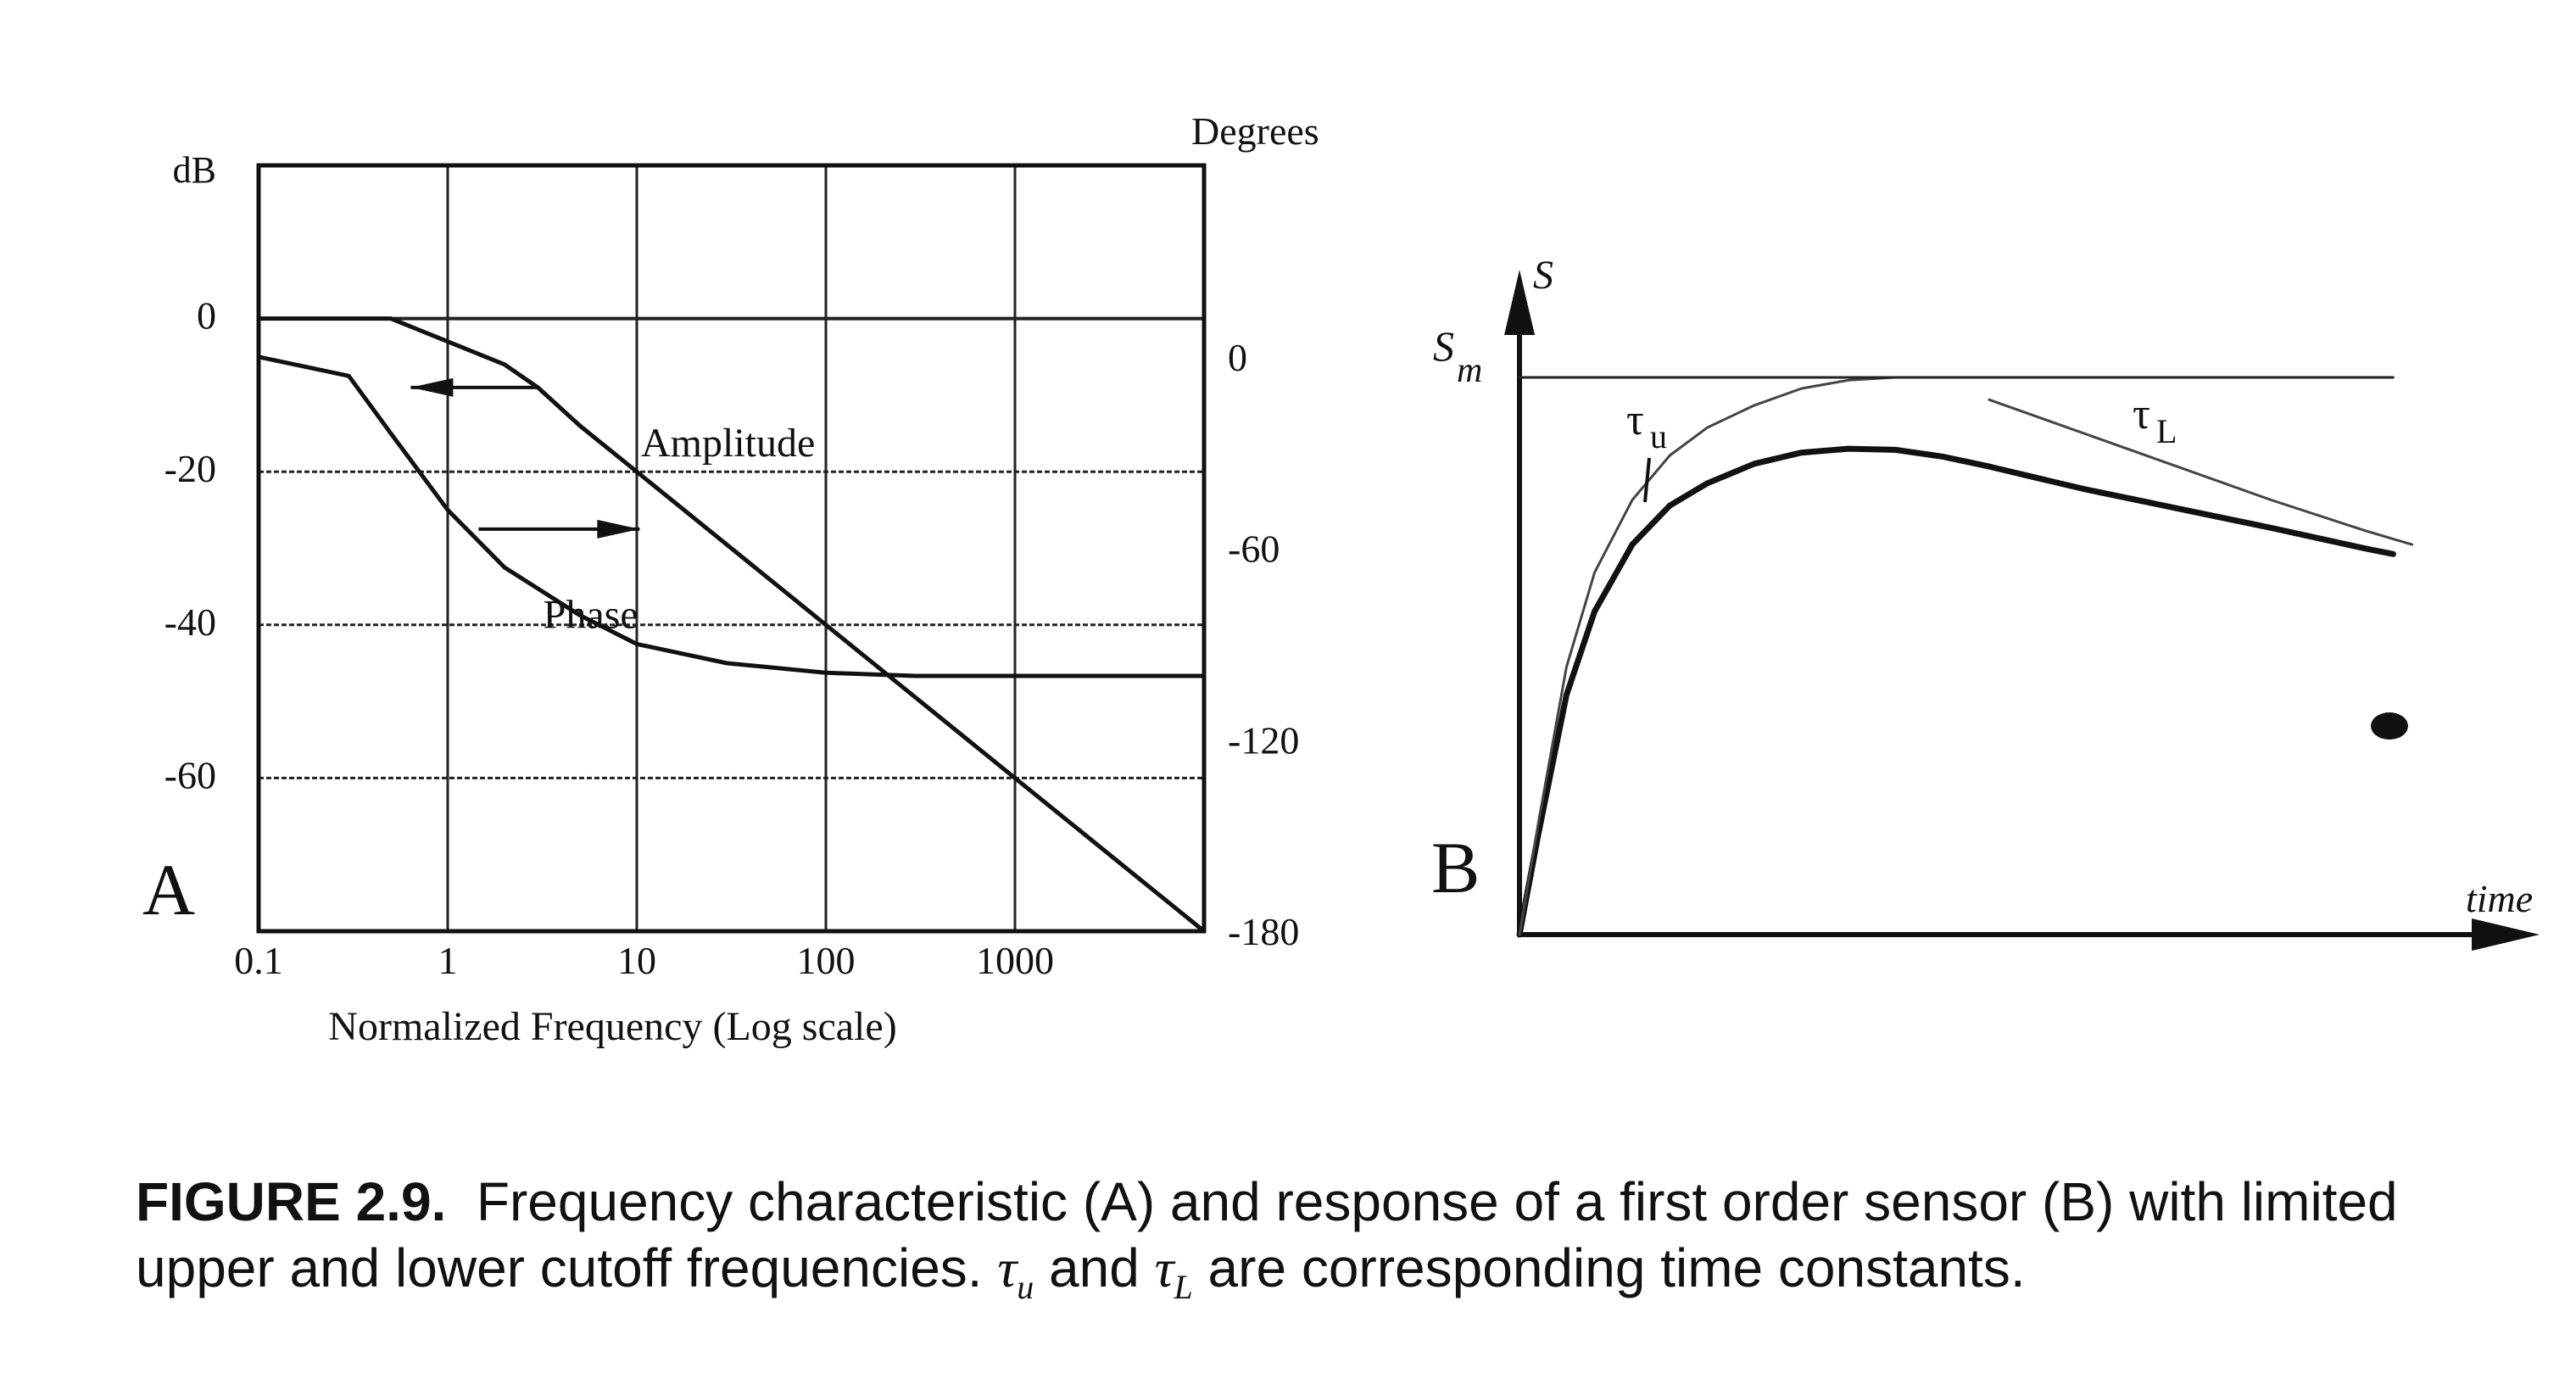 This screenshot has width=2576, height=1379. I want to click on tau-u-marker, so click(1647, 480).